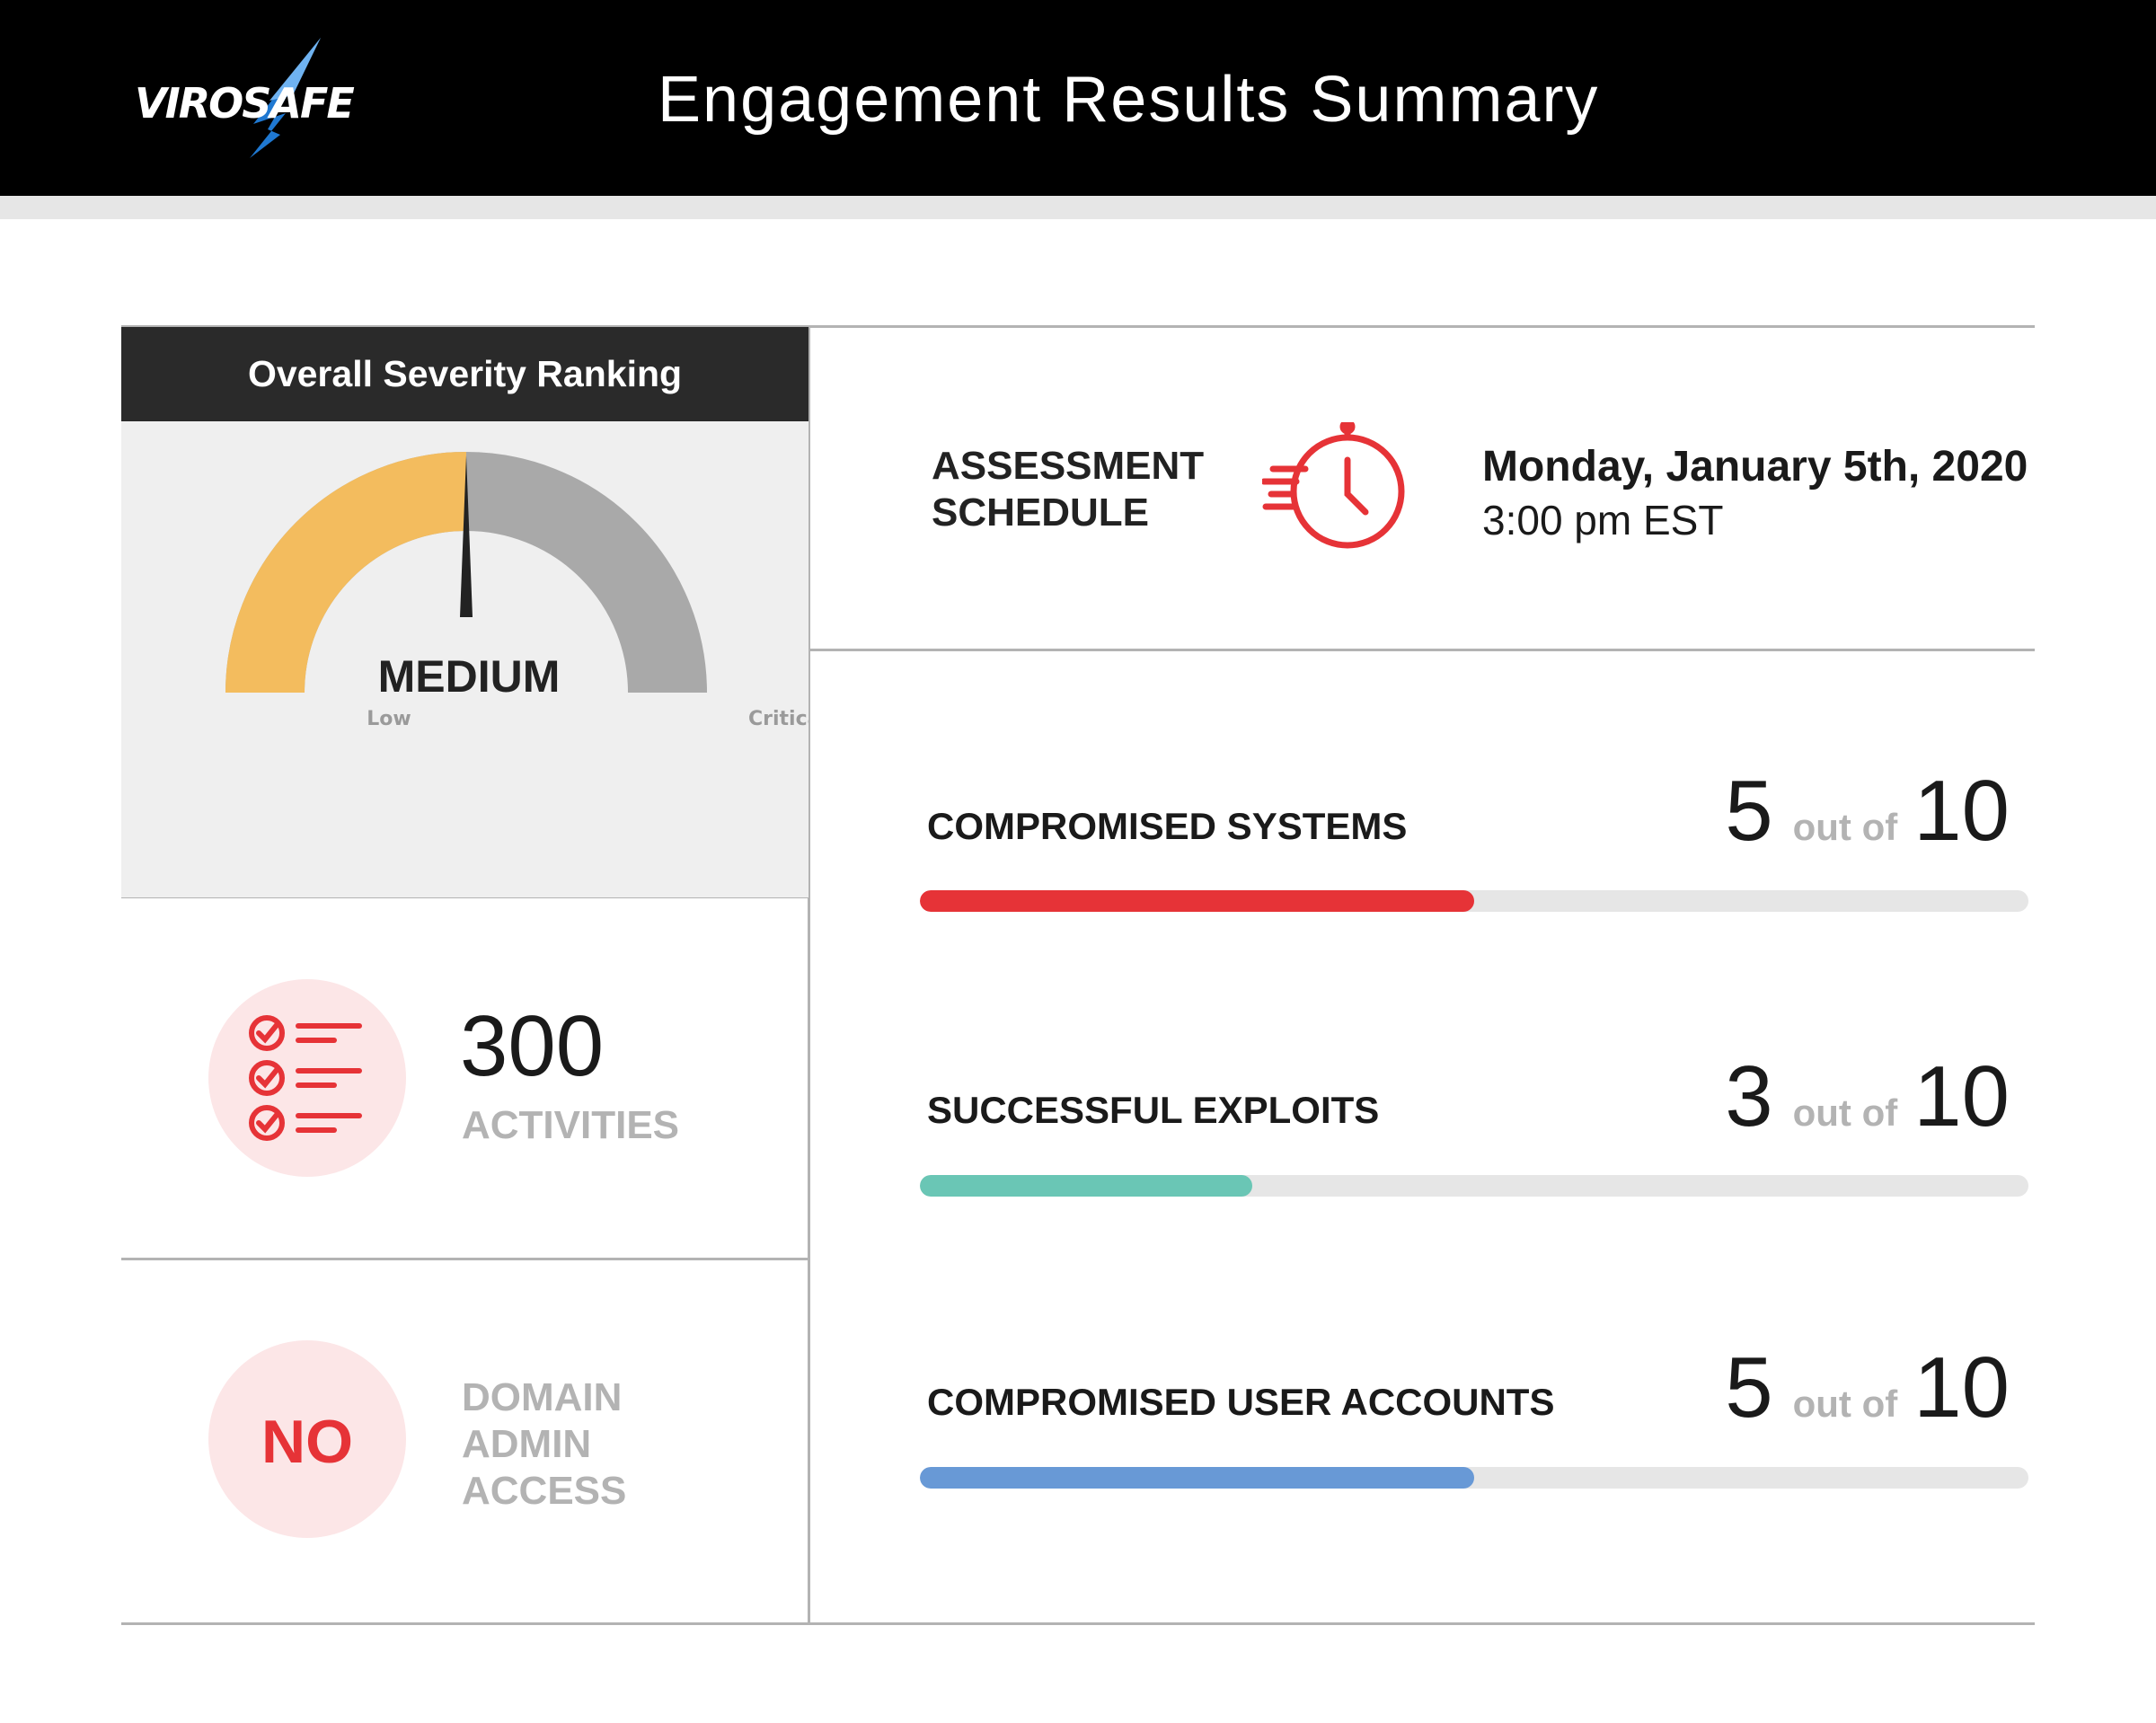 This screenshot has width=2156, height=1723. What do you see at coordinates (545, 1491) in the screenshot?
I see `admin-label-line: ACCESS` at bounding box center [545, 1491].